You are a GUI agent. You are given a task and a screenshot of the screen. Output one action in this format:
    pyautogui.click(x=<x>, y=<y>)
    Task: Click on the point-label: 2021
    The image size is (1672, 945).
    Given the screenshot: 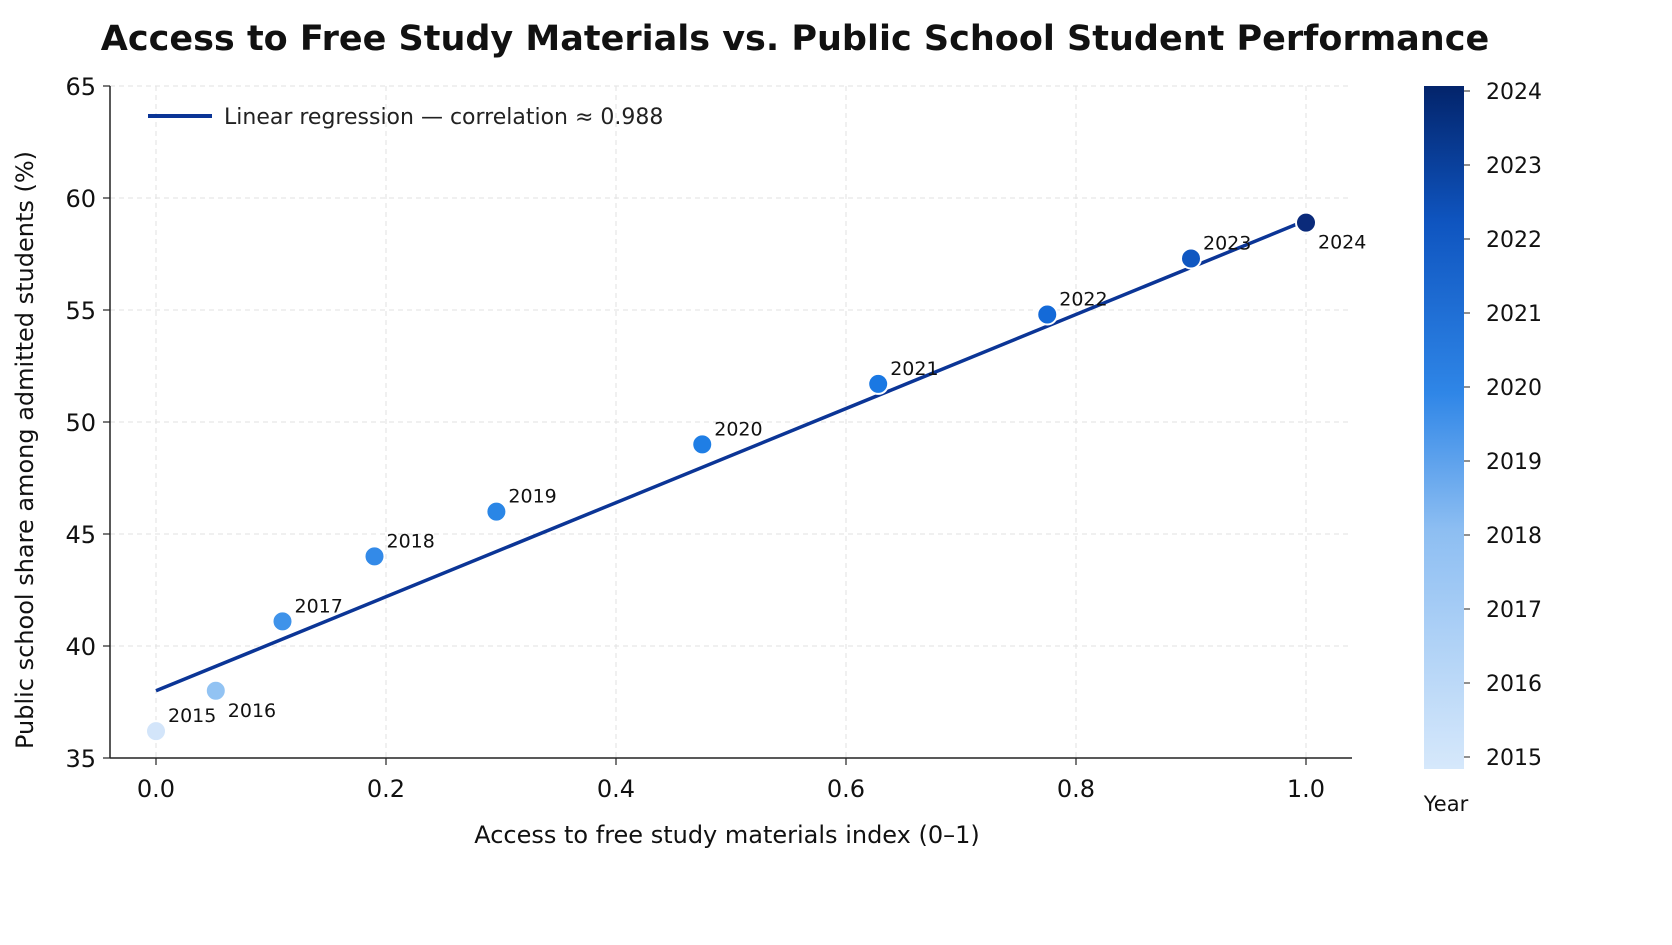 What is the action you would take?
    pyautogui.click(x=914, y=369)
    